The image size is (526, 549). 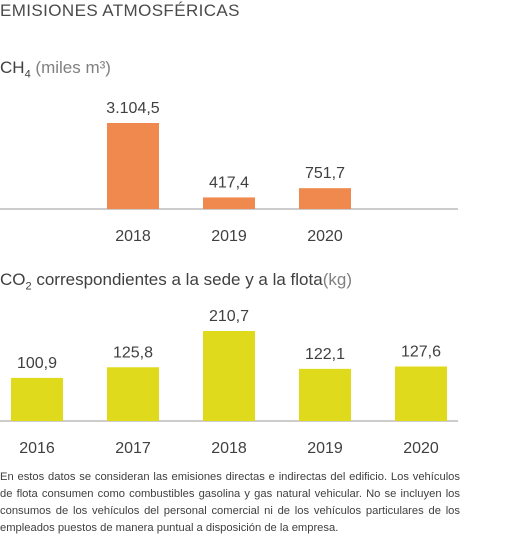 What do you see at coordinates (37, 363) in the screenshot?
I see `value-label-2016: 100,9` at bounding box center [37, 363].